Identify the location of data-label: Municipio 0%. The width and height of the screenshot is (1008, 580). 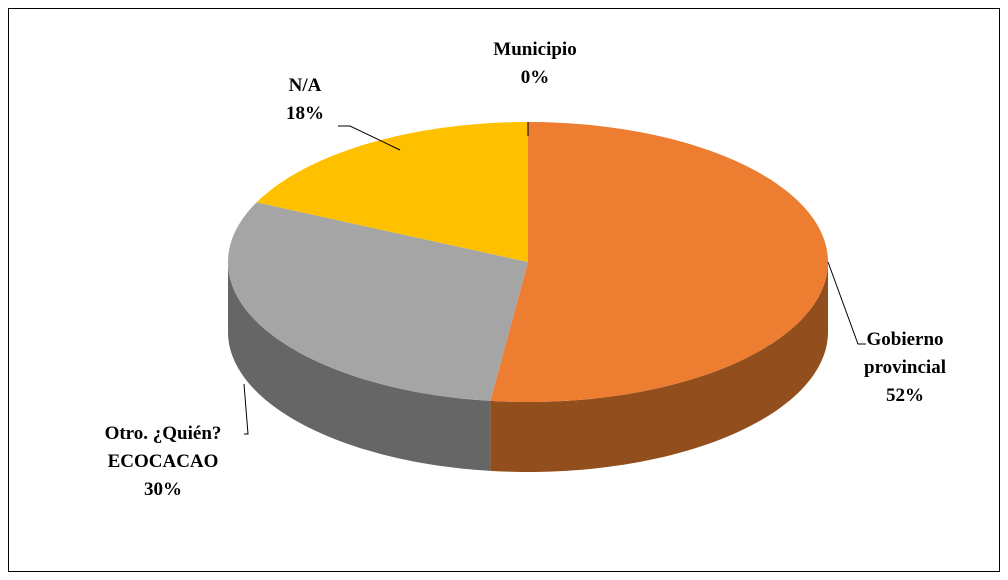
(535, 64).